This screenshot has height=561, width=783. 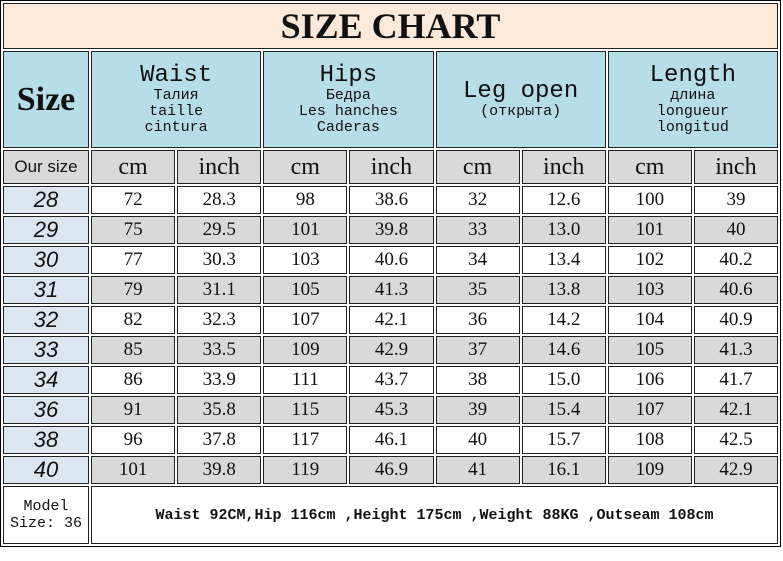 I want to click on measure-cell: 38.6, so click(x=391, y=200).